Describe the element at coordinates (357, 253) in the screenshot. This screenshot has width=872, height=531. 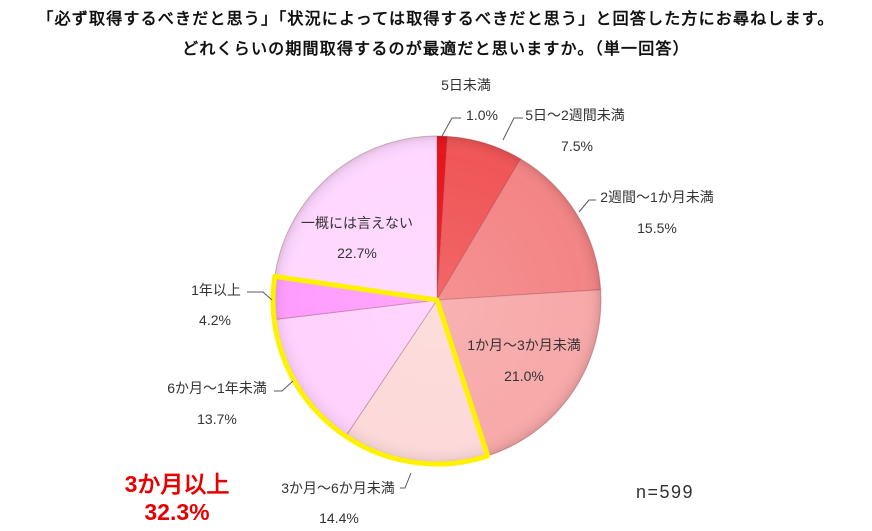
I see `value-label: 22.7%` at that location.